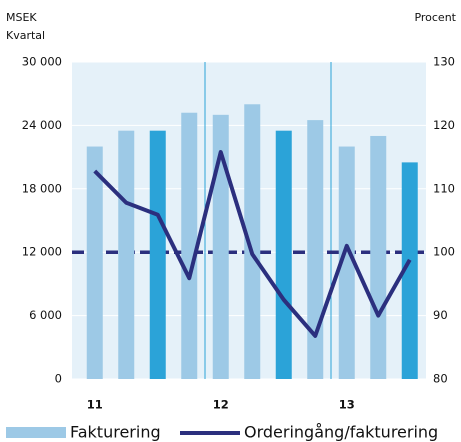  What do you see at coordinates (440, 315) in the screenshot?
I see `y2-tick-label: 90` at bounding box center [440, 315].